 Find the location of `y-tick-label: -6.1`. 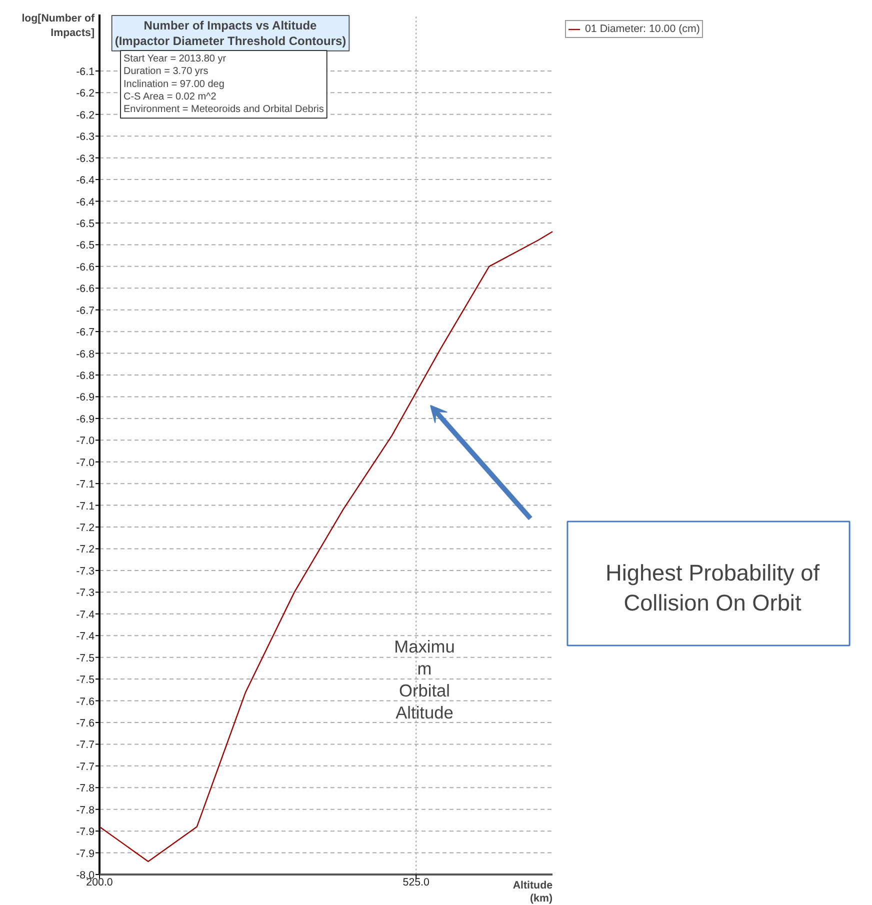

y-tick-label: -6.1 is located at coordinates (85, 72).